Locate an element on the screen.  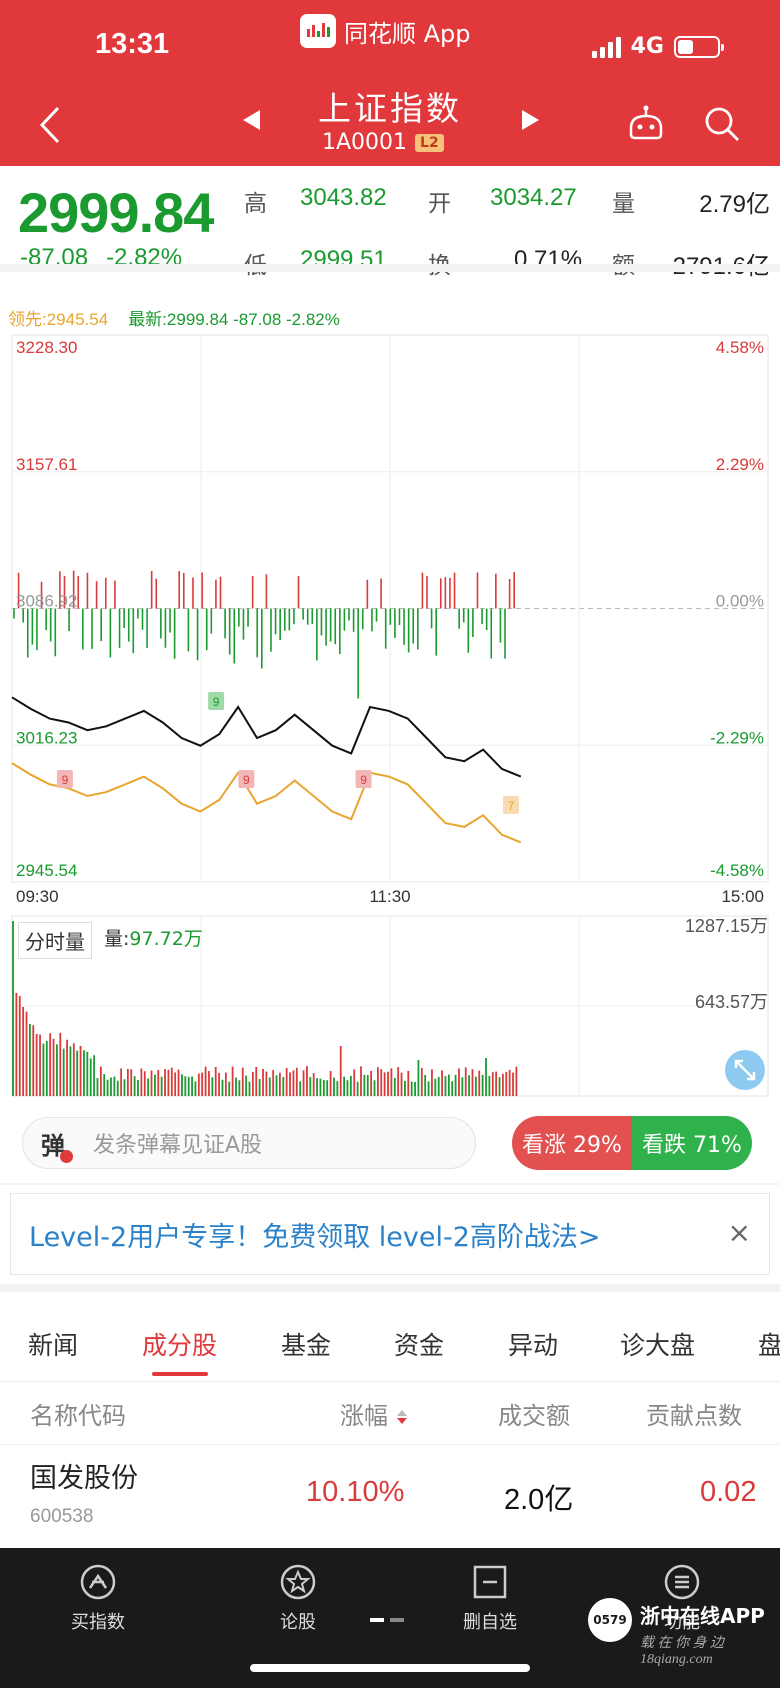
tab-diagnosis: 诊大盘 is located at coordinates (658, 1345).